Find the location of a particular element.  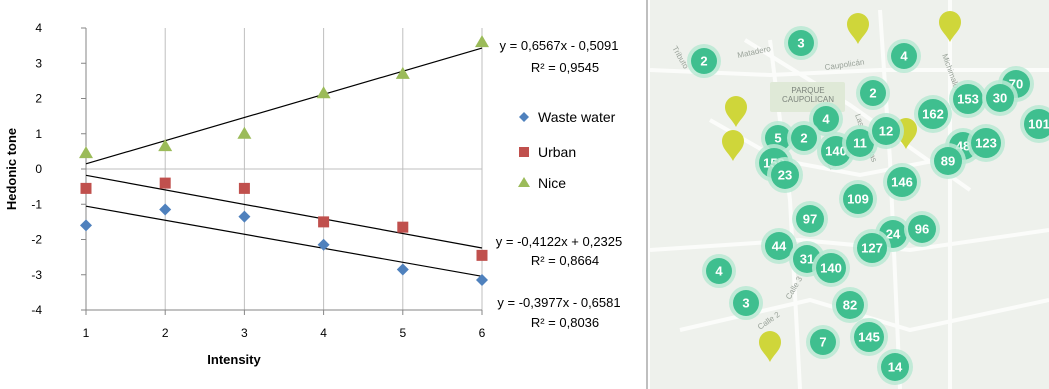

cluster-count: 97 is located at coordinates (810, 219).